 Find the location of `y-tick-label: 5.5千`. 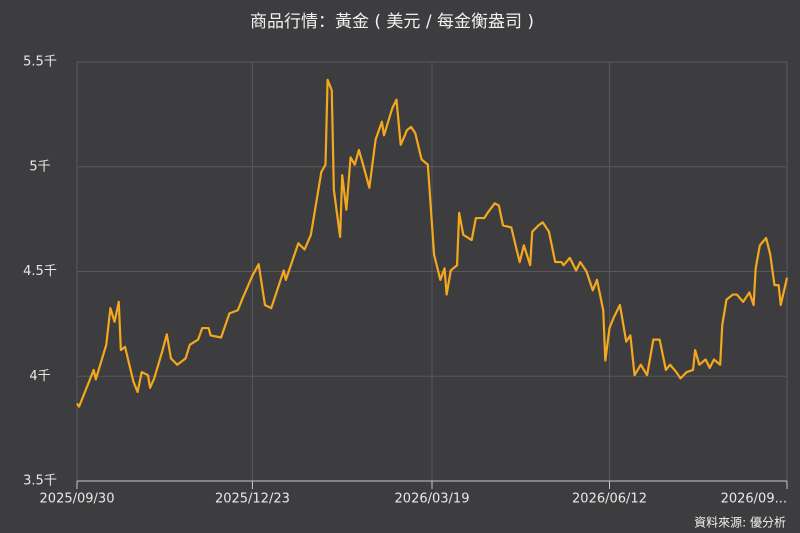

y-tick-label: 5.5千 is located at coordinates (40, 62).